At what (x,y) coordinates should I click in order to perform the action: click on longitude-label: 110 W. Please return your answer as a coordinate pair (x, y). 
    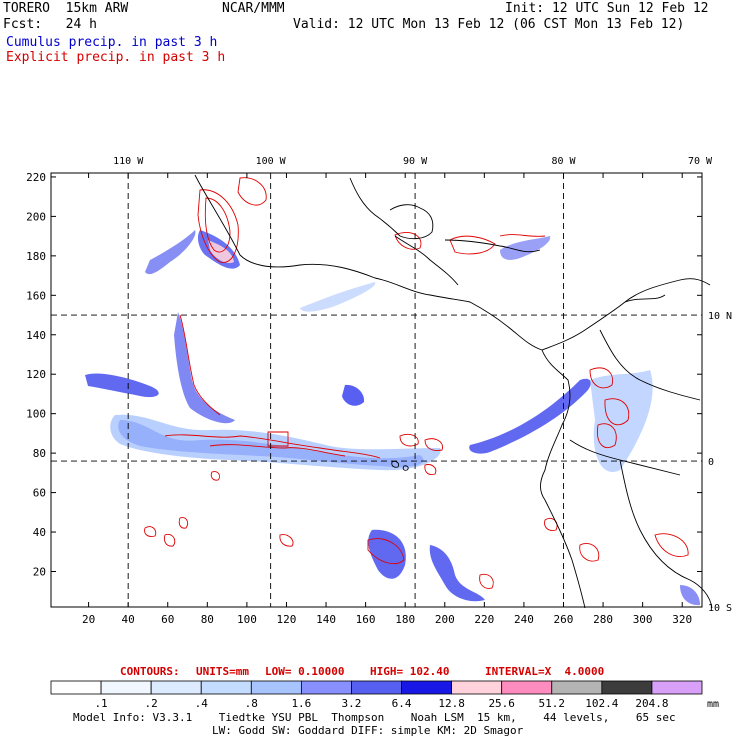
    Looking at the image, I should click on (128, 161).